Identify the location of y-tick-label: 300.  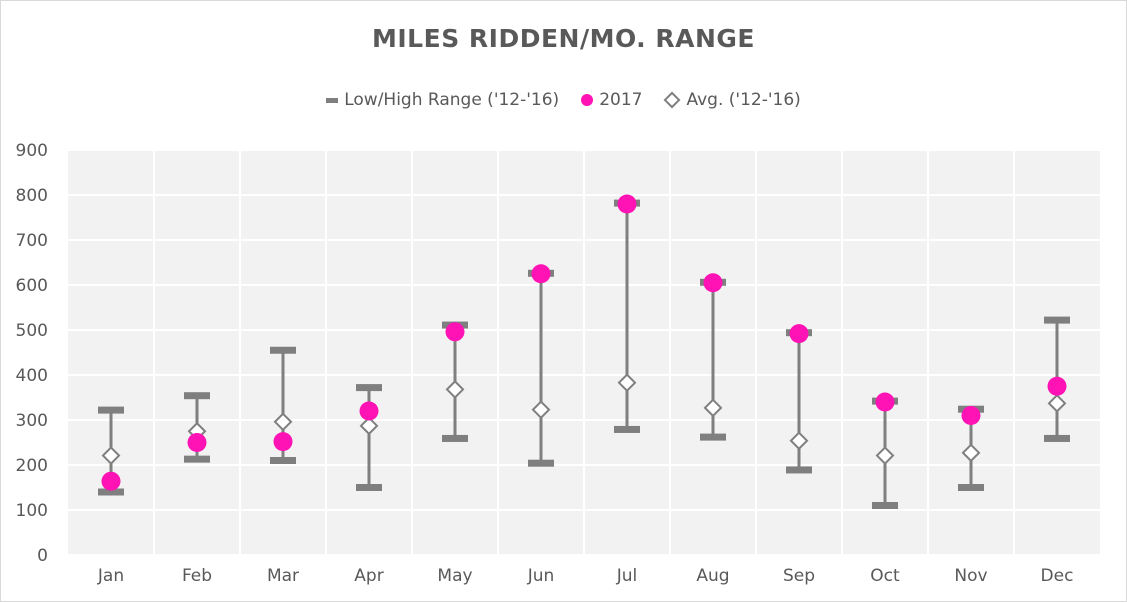
(32, 421).